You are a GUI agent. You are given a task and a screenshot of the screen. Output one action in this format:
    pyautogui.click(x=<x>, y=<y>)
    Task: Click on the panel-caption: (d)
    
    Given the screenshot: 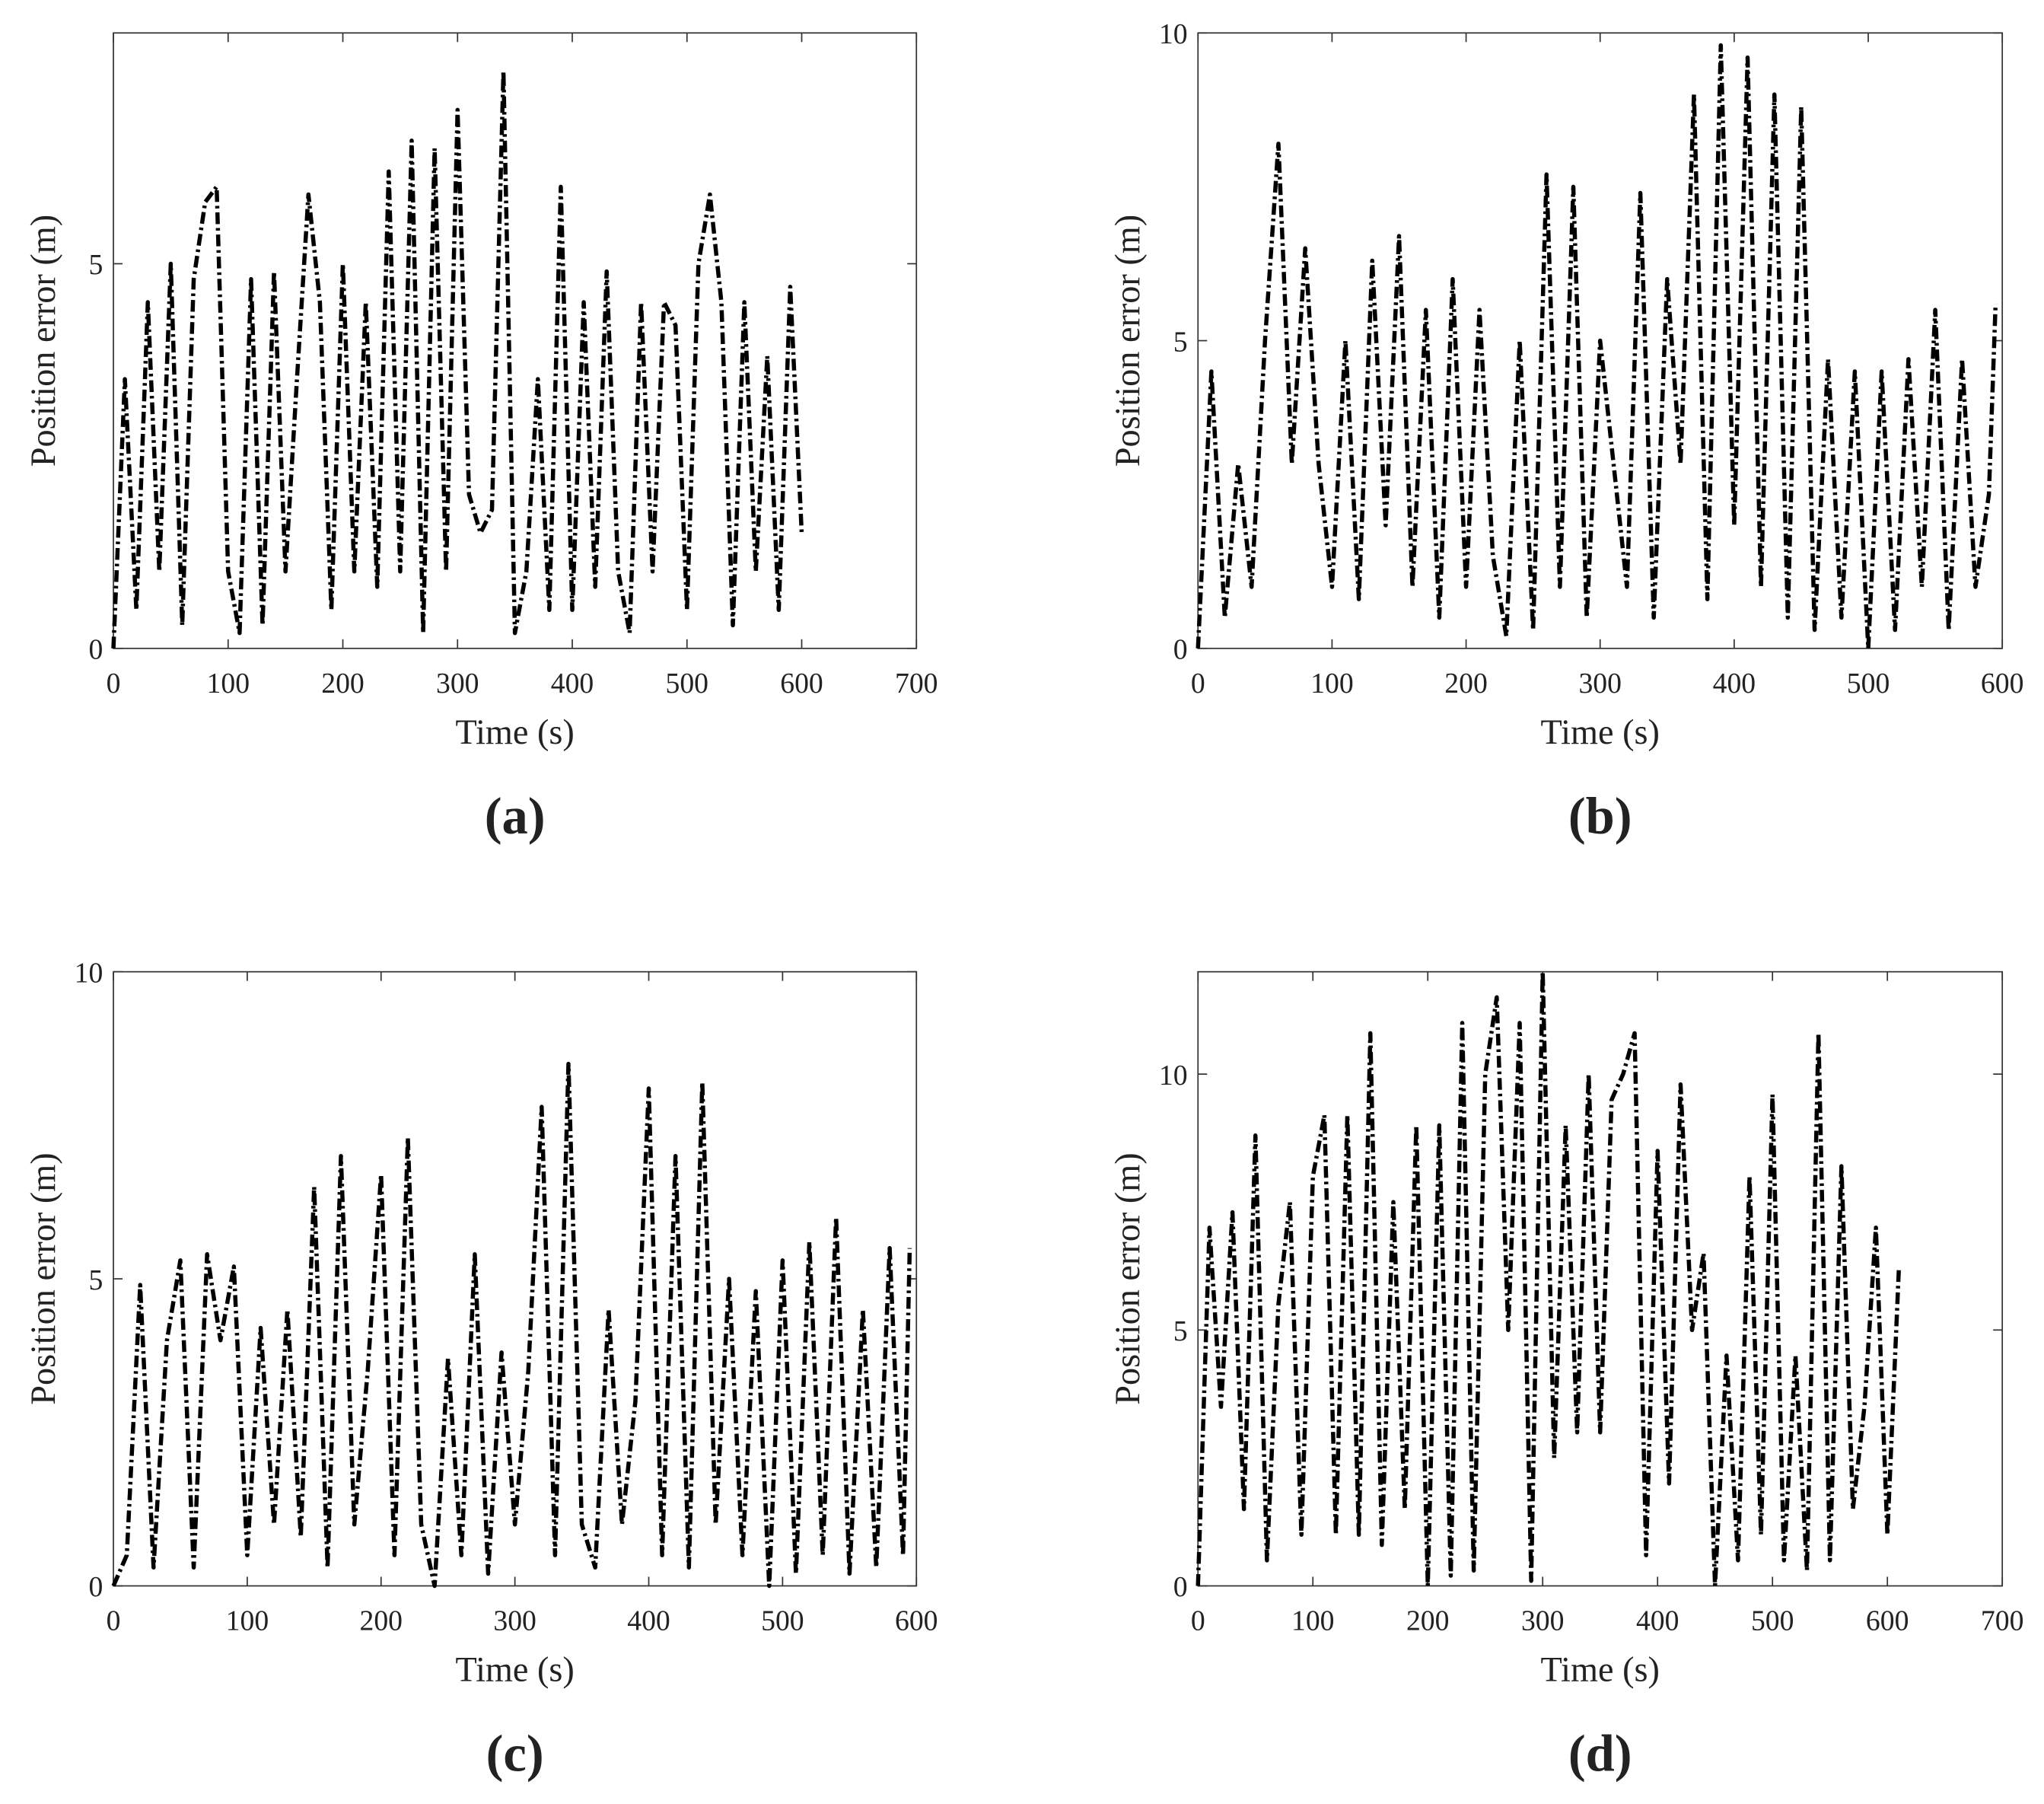 What is the action you would take?
    pyautogui.click(x=1600, y=1754)
    